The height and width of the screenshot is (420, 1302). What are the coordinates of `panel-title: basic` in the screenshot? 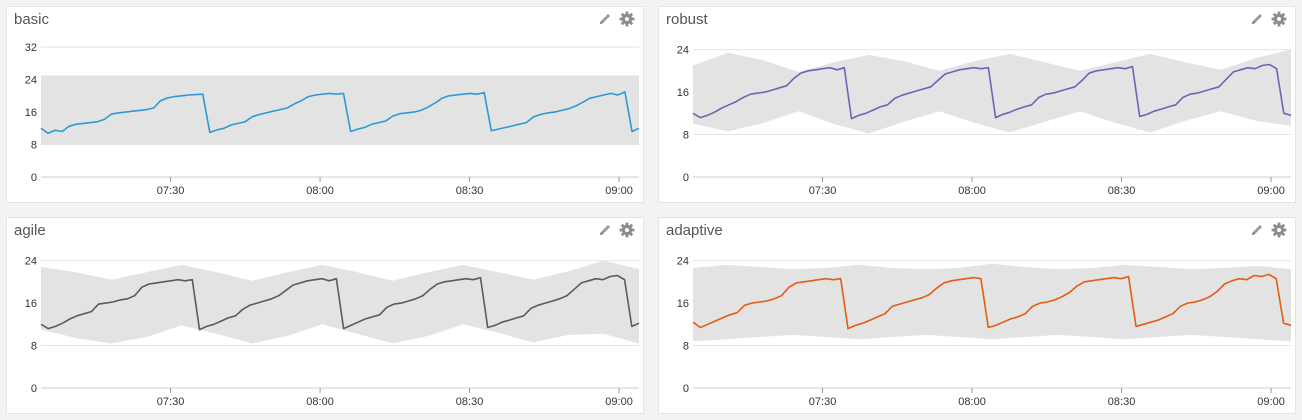 It's located at (32, 19).